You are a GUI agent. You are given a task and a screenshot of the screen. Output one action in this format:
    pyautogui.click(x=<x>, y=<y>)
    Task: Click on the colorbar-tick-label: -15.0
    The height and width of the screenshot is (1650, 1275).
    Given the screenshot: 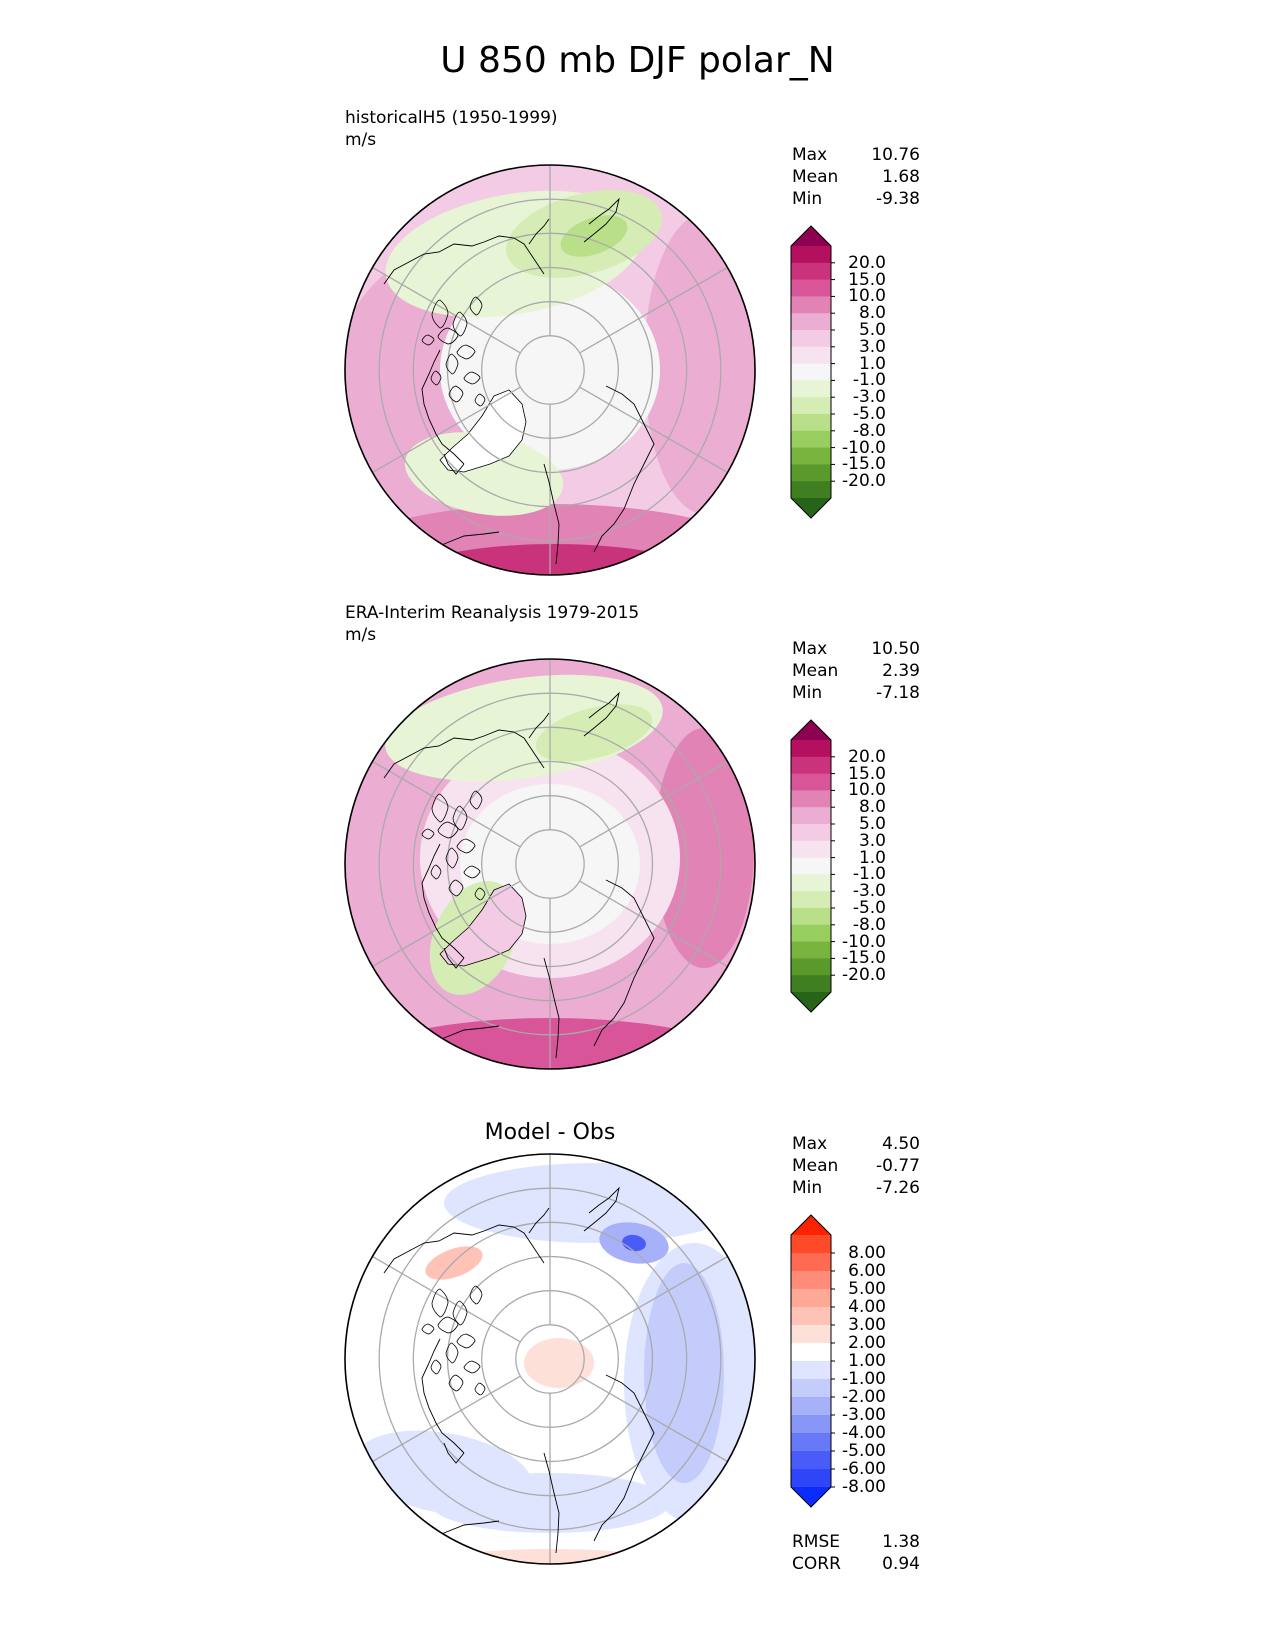 What is the action you would take?
    pyautogui.click(x=864, y=958)
    